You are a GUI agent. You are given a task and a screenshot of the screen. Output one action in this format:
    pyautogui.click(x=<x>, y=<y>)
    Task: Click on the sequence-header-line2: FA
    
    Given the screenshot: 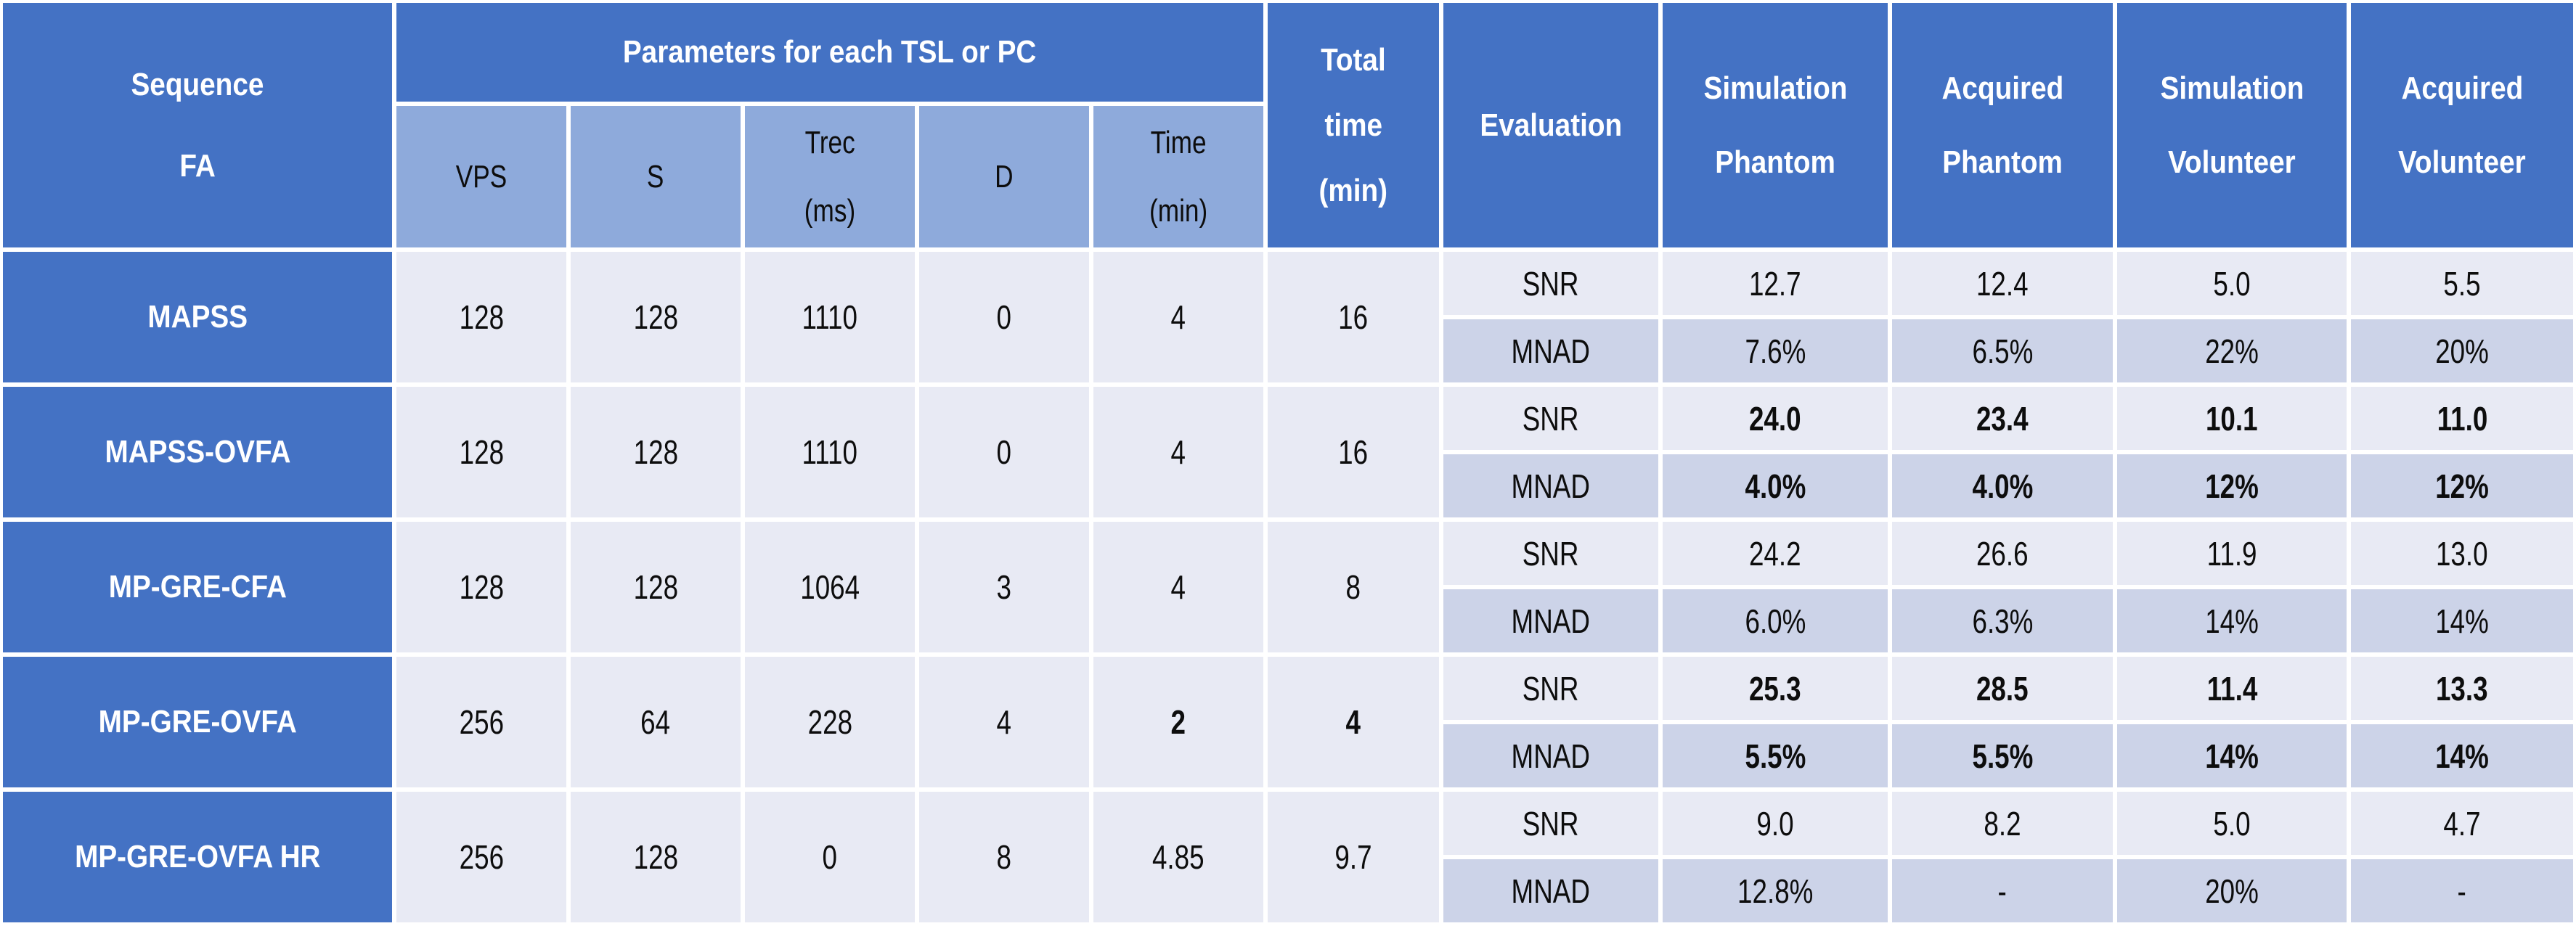 What is the action you would take?
    pyautogui.click(x=197, y=165)
    